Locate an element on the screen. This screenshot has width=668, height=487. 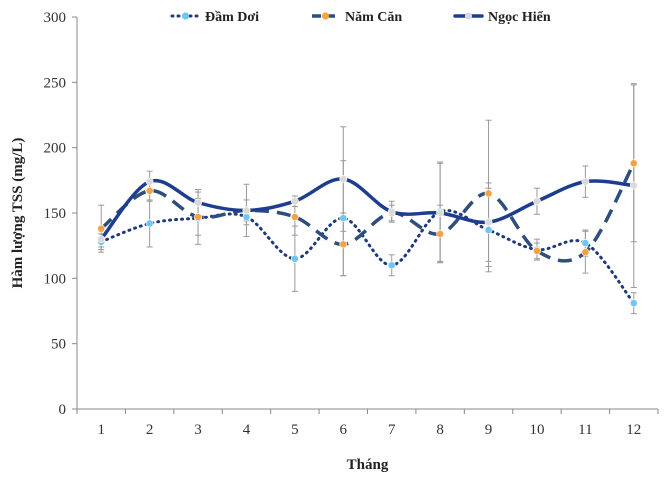
x-tick-label: 2 is located at coordinates (150, 430).